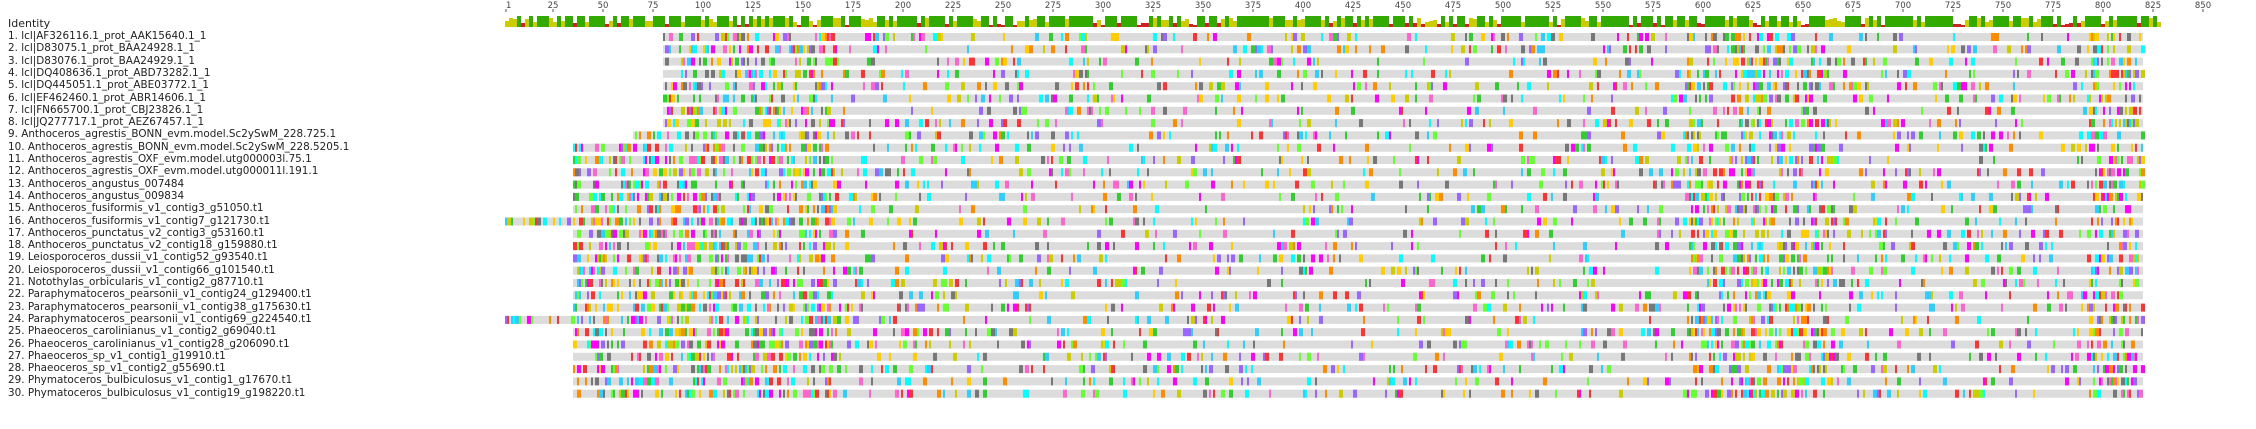 The width and height of the screenshot is (2256, 429). What do you see at coordinates (102, 60) in the screenshot?
I see `sequence-name: 3. lcl|D83076.1_prot_BAA24929.1_1` at bounding box center [102, 60].